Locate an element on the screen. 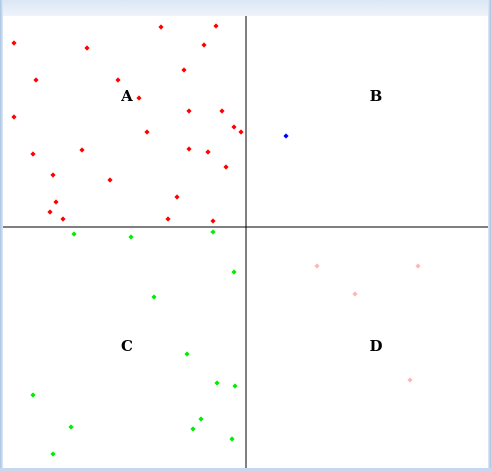  window-frame-bottom is located at coordinates (245, 469).